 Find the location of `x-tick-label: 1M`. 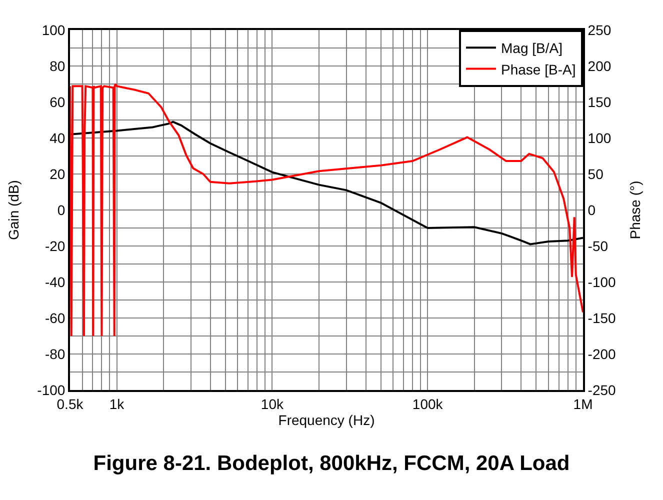

x-tick-label: 1M is located at coordinates (583, 404).